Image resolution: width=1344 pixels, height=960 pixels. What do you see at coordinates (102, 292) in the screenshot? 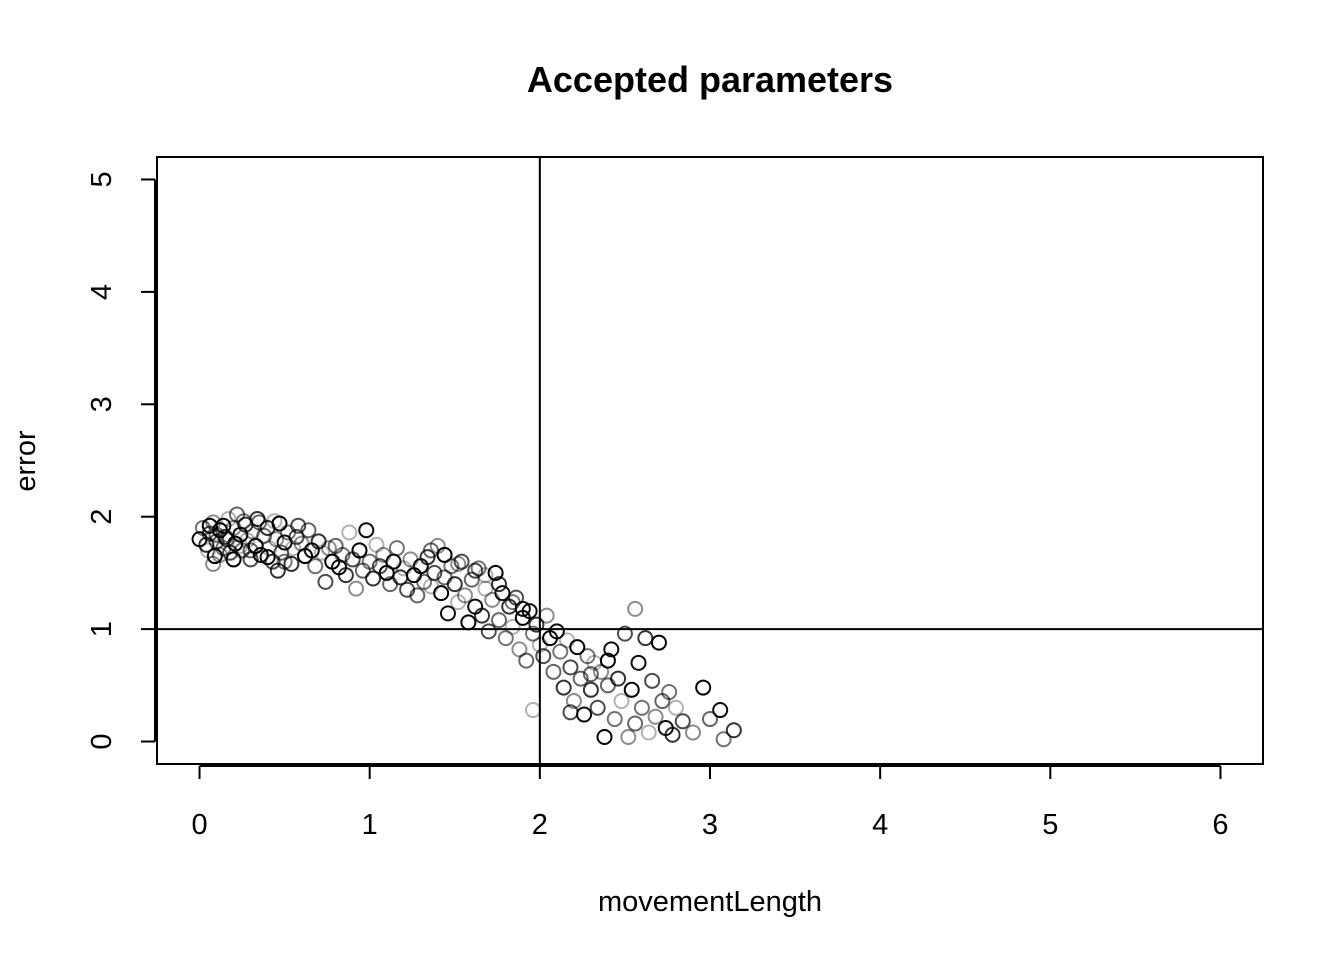
I see `y-tick-label: 4` at bounding box center [102, 292].